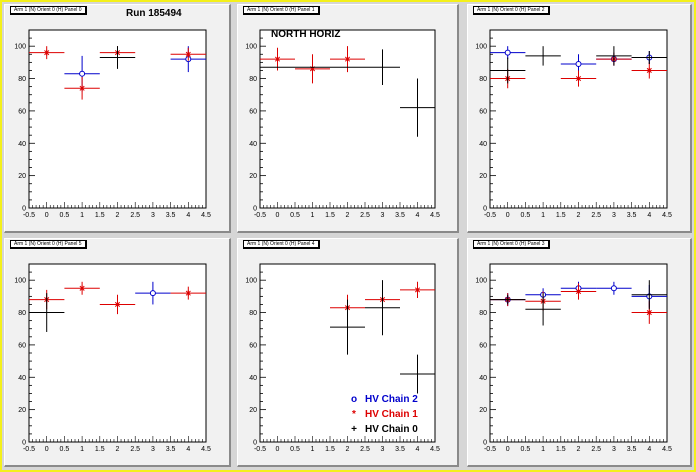 The width and height of the screenshot is (696, 472). I want to click on panel-0-title: Arm 1 (N) Orient 0 (H) Panel 0, so click(48, 10).